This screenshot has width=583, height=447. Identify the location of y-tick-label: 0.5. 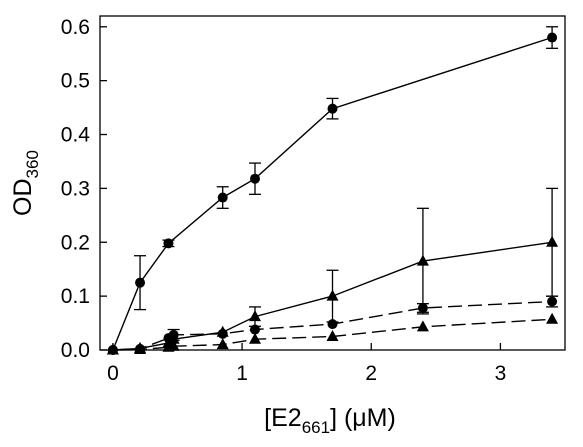
(75, 81).